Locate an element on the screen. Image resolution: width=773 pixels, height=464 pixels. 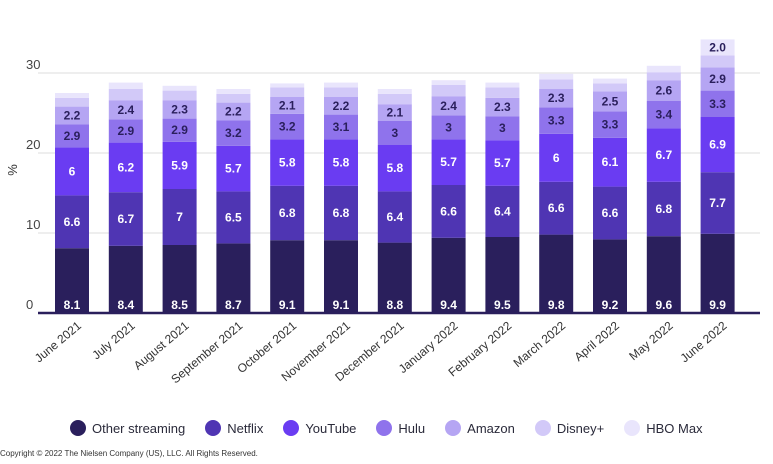
legend-item: HBO Max is located at coordinates (663, 428).